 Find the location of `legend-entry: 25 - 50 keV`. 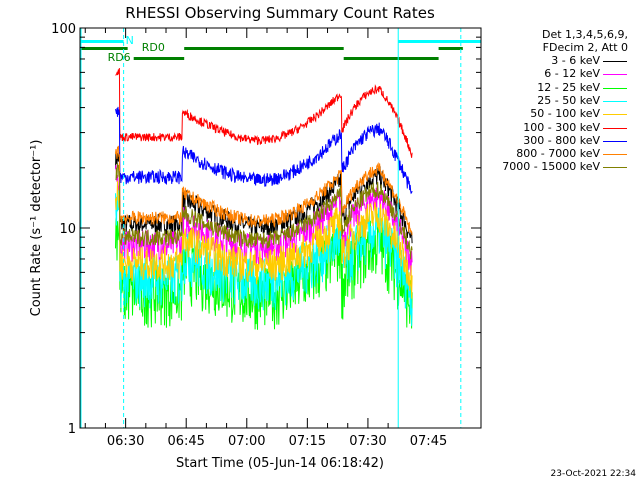

legend-entry: 25 - 50 keV is located at coordinates (568, 100).